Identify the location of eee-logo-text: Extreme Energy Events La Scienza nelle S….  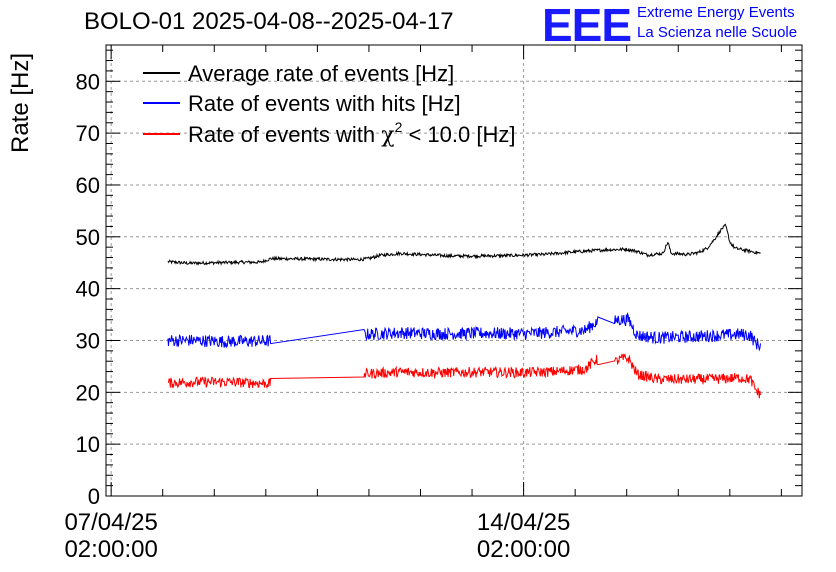
(717, 23).